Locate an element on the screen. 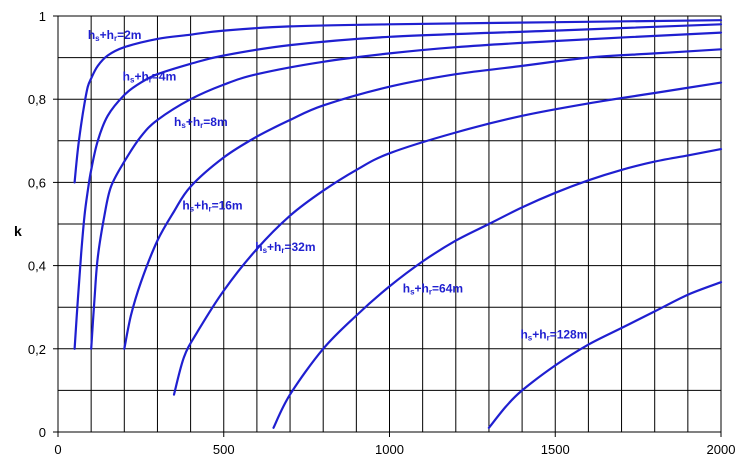  y-tick-label: 0,2 is located at coordinates (37, 349).